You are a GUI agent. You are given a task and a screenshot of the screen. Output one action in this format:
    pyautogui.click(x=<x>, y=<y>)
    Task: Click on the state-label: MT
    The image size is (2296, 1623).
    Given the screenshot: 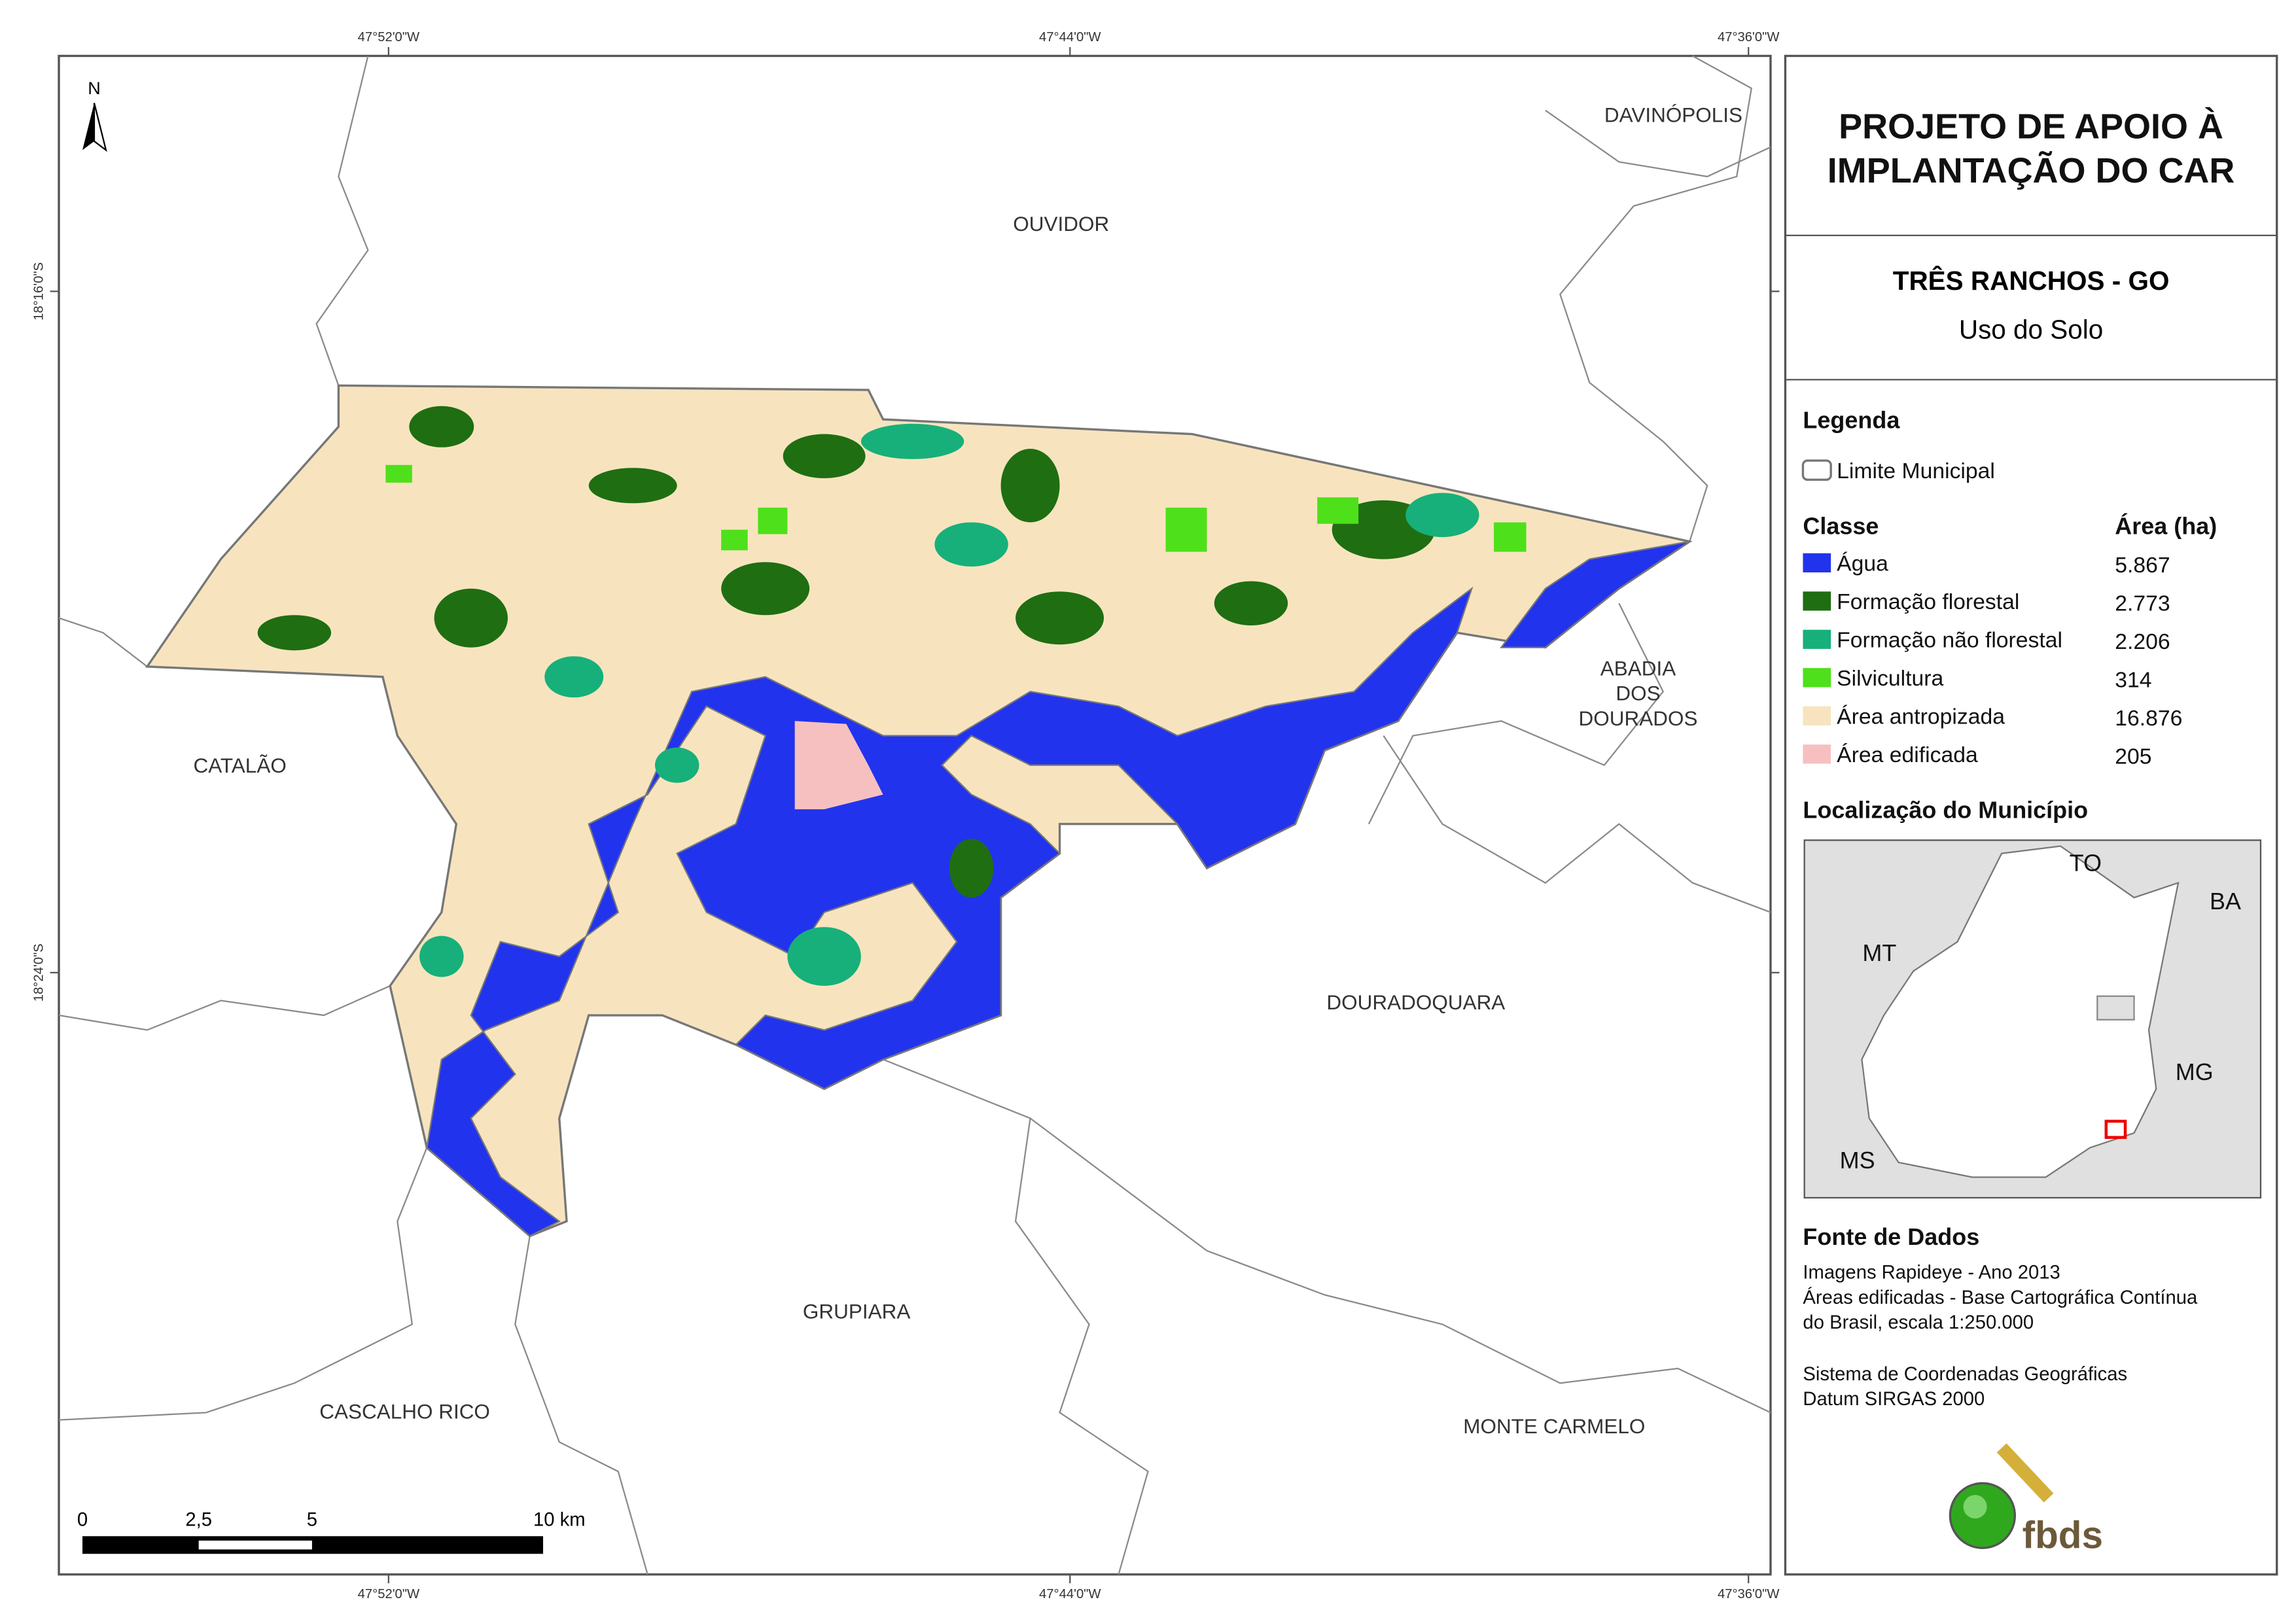 What is the action you would take?
    pyautogui.click(x=1879, y=953)
    